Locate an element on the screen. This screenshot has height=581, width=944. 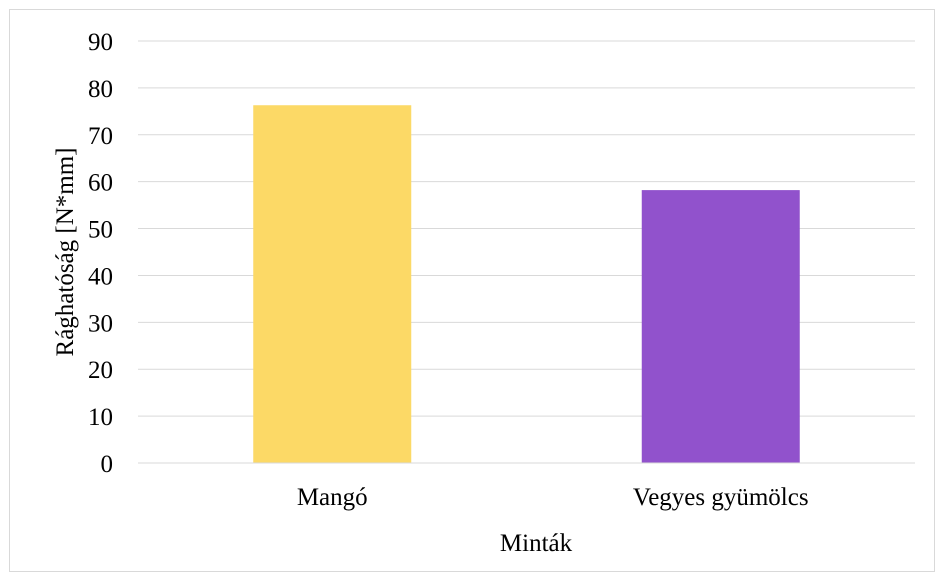
x-category-label: Vegyes gyümölcs is located at coordinates (721, 497).